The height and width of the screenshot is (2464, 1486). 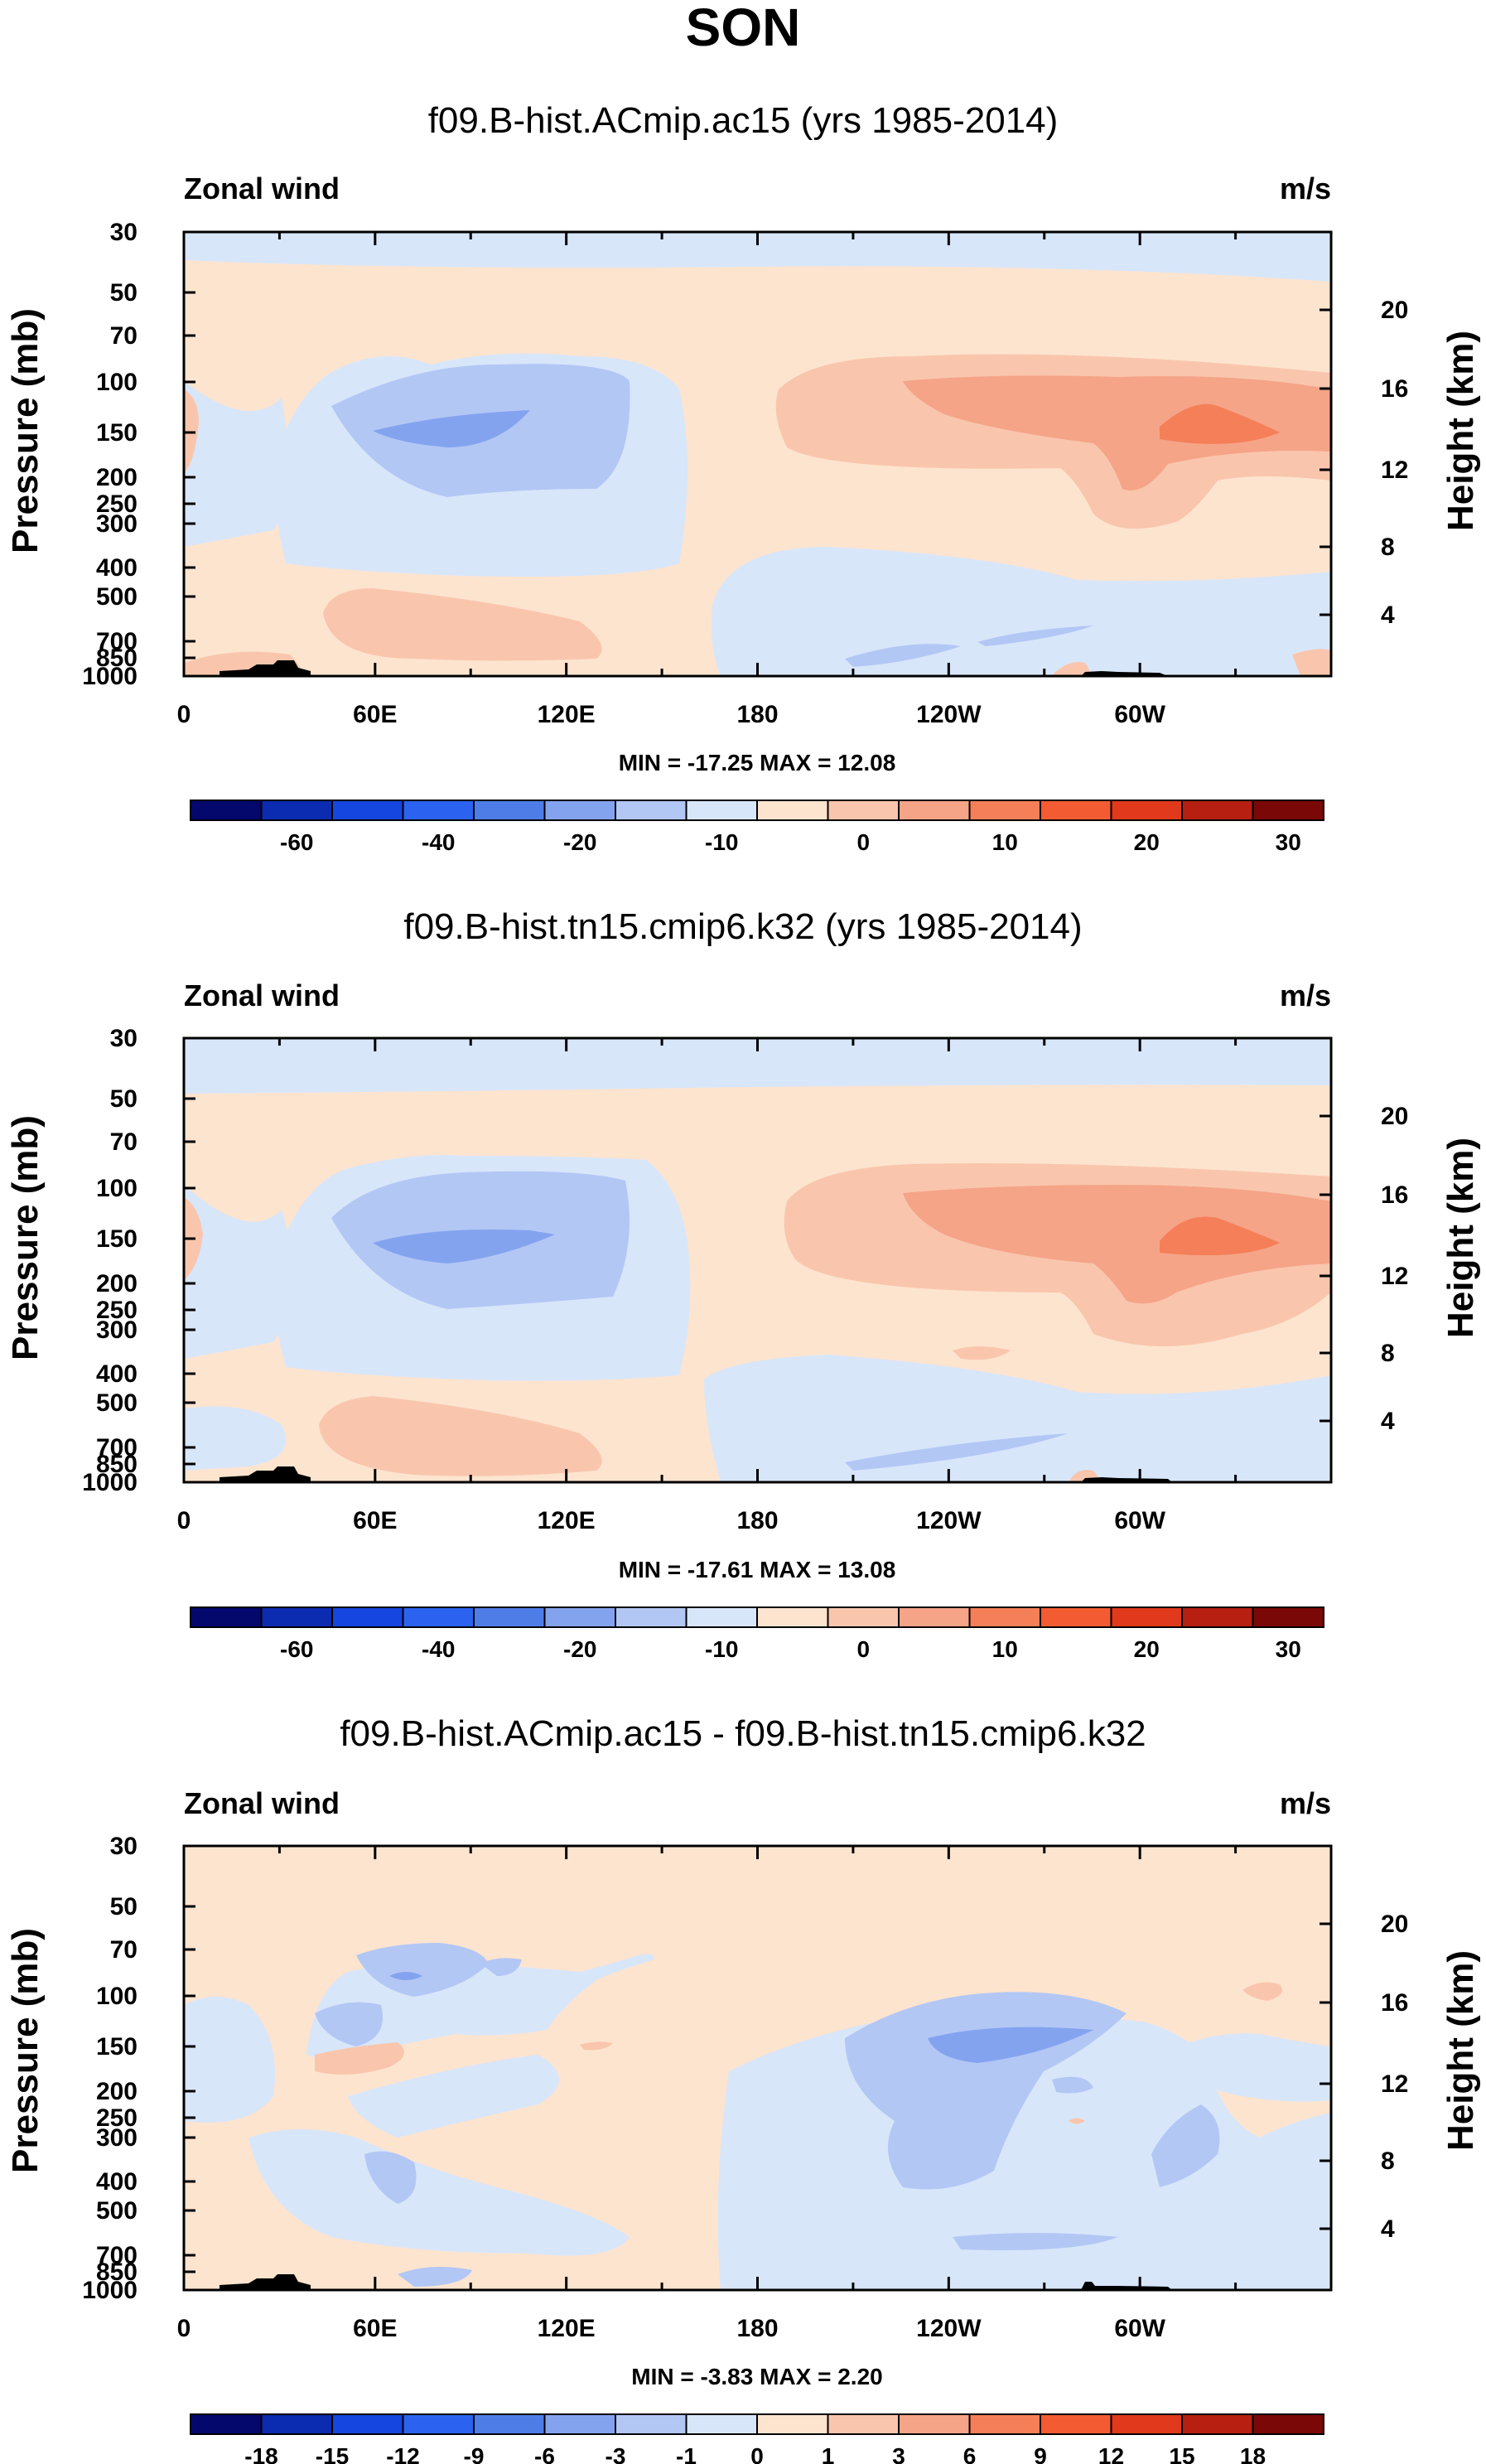 I want to click on y-tick-label: 300, so click(x=117, y=2138).